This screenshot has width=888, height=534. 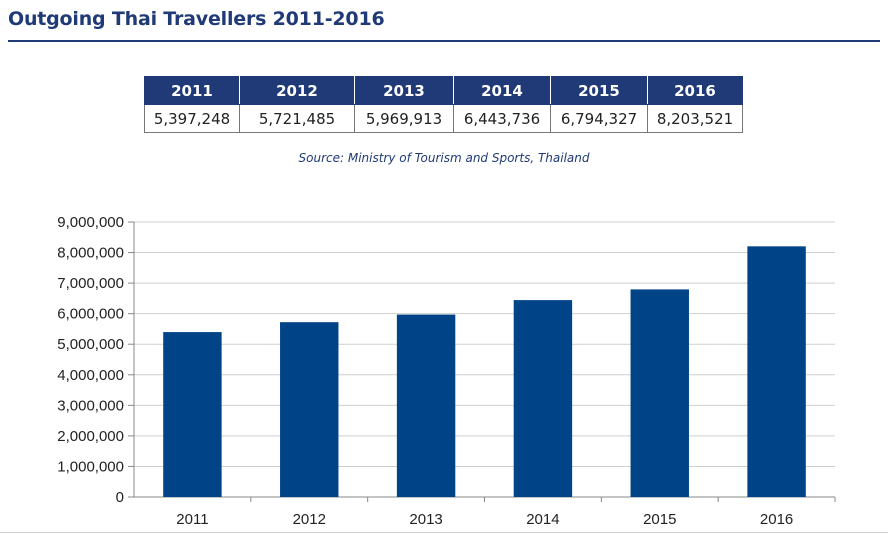 I want to click on table-header-row: 2011 2012 2013 2014 2015 2016, so click(x=443, y=90).